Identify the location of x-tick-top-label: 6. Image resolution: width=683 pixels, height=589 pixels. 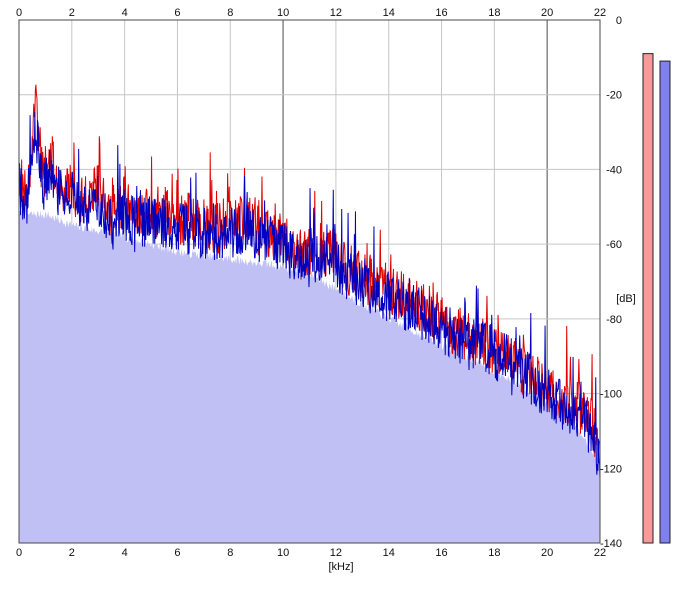
(177, 13).